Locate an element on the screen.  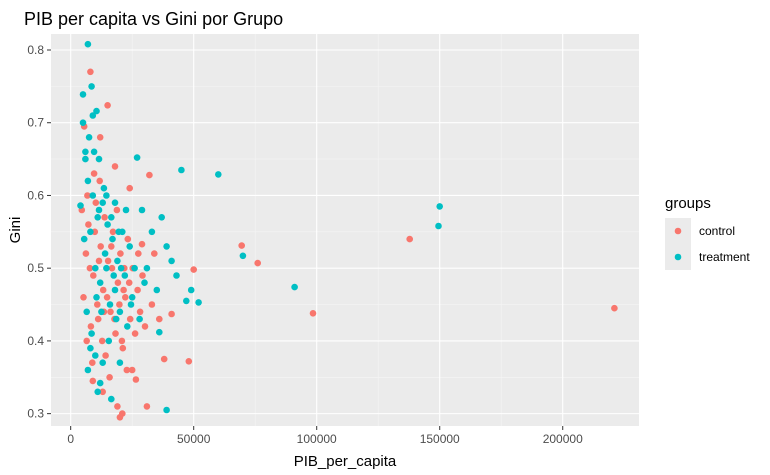
chart-title: PIB per capita vs Gini por Grupo is located at coordinates (153, 19).